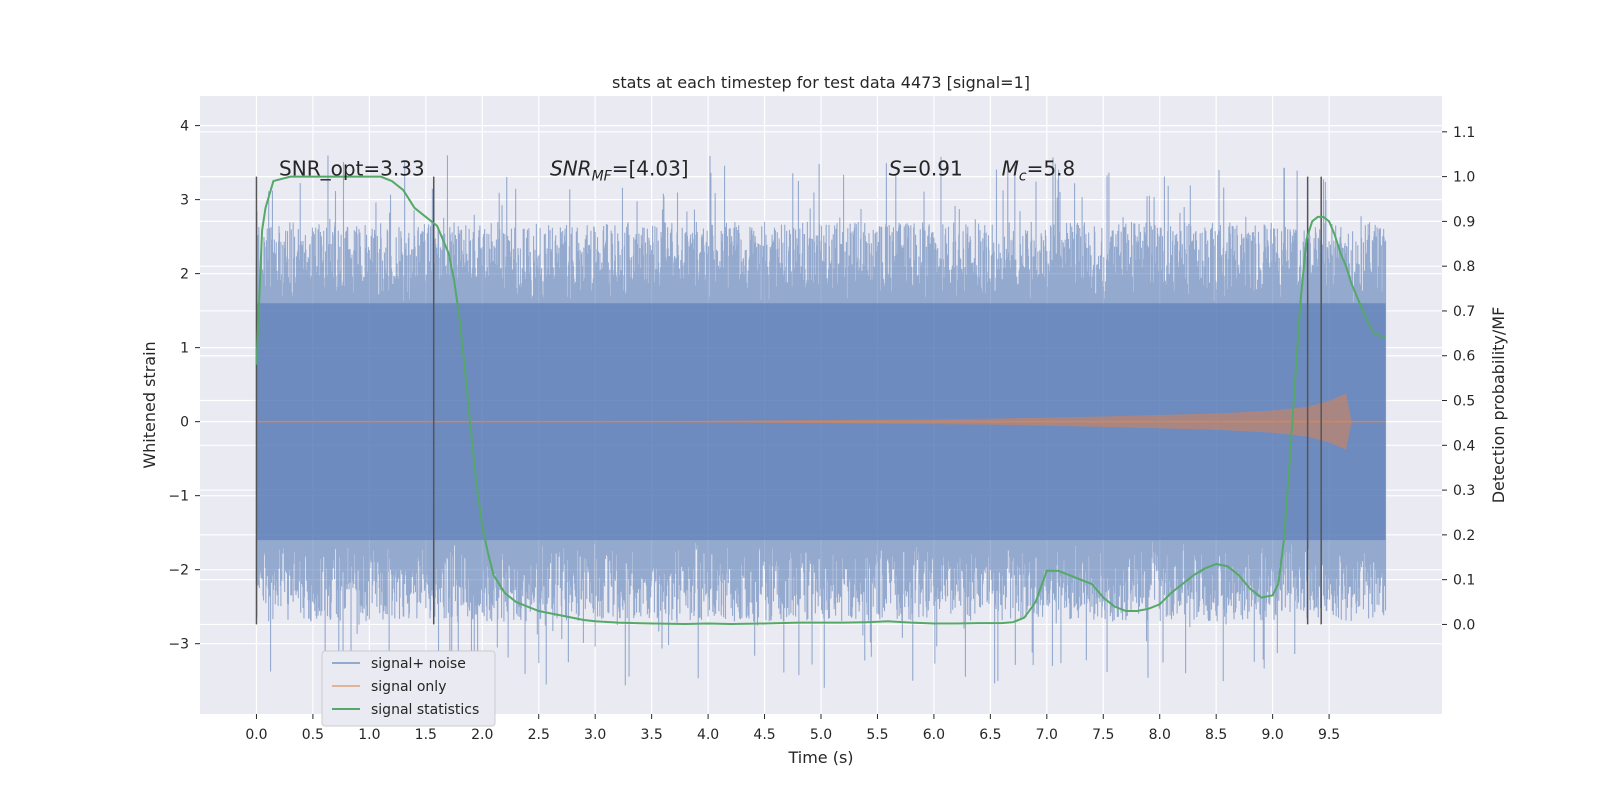  I want to click on y-axis-left-label: Whitened strain, so click(149, 404).